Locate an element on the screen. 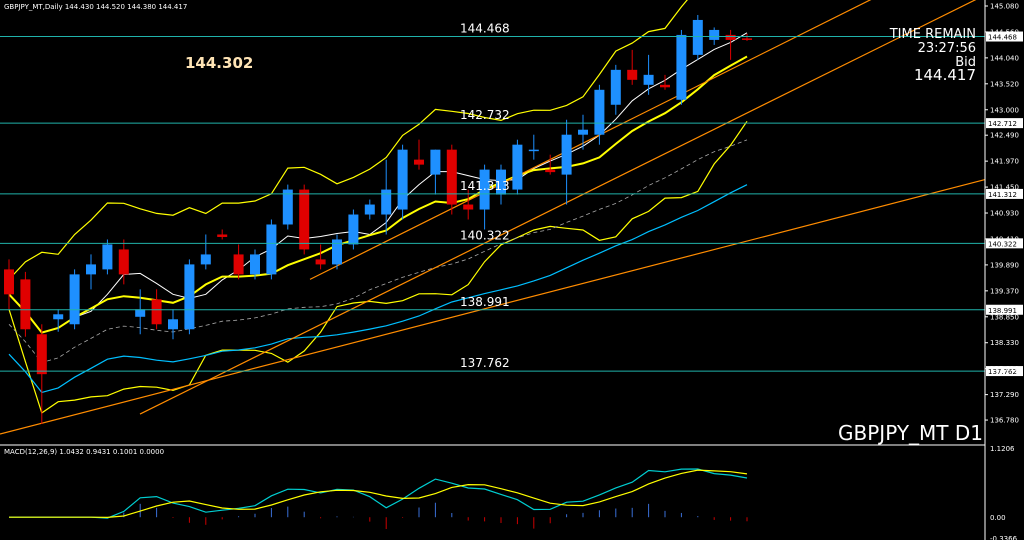 This screenshot has height=540, width=1024. y-tick-label: 144.040 is located at coordinates (1004, 58).